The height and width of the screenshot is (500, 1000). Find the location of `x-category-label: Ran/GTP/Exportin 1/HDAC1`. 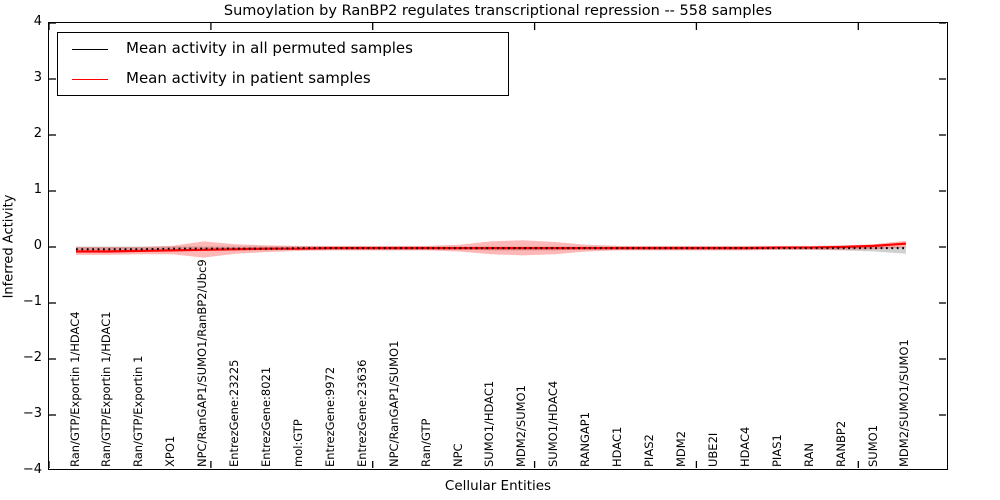

x-category-label: Ran/GTP/Exportin 1/HDAC1 is located at coordinates (106, 389).